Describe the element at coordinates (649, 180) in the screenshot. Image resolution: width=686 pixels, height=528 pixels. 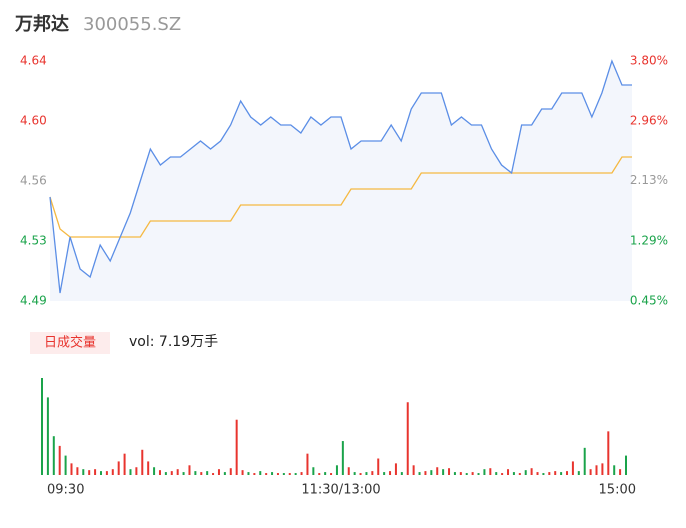
I see `y2-tick-label: 2.13%` at that location.